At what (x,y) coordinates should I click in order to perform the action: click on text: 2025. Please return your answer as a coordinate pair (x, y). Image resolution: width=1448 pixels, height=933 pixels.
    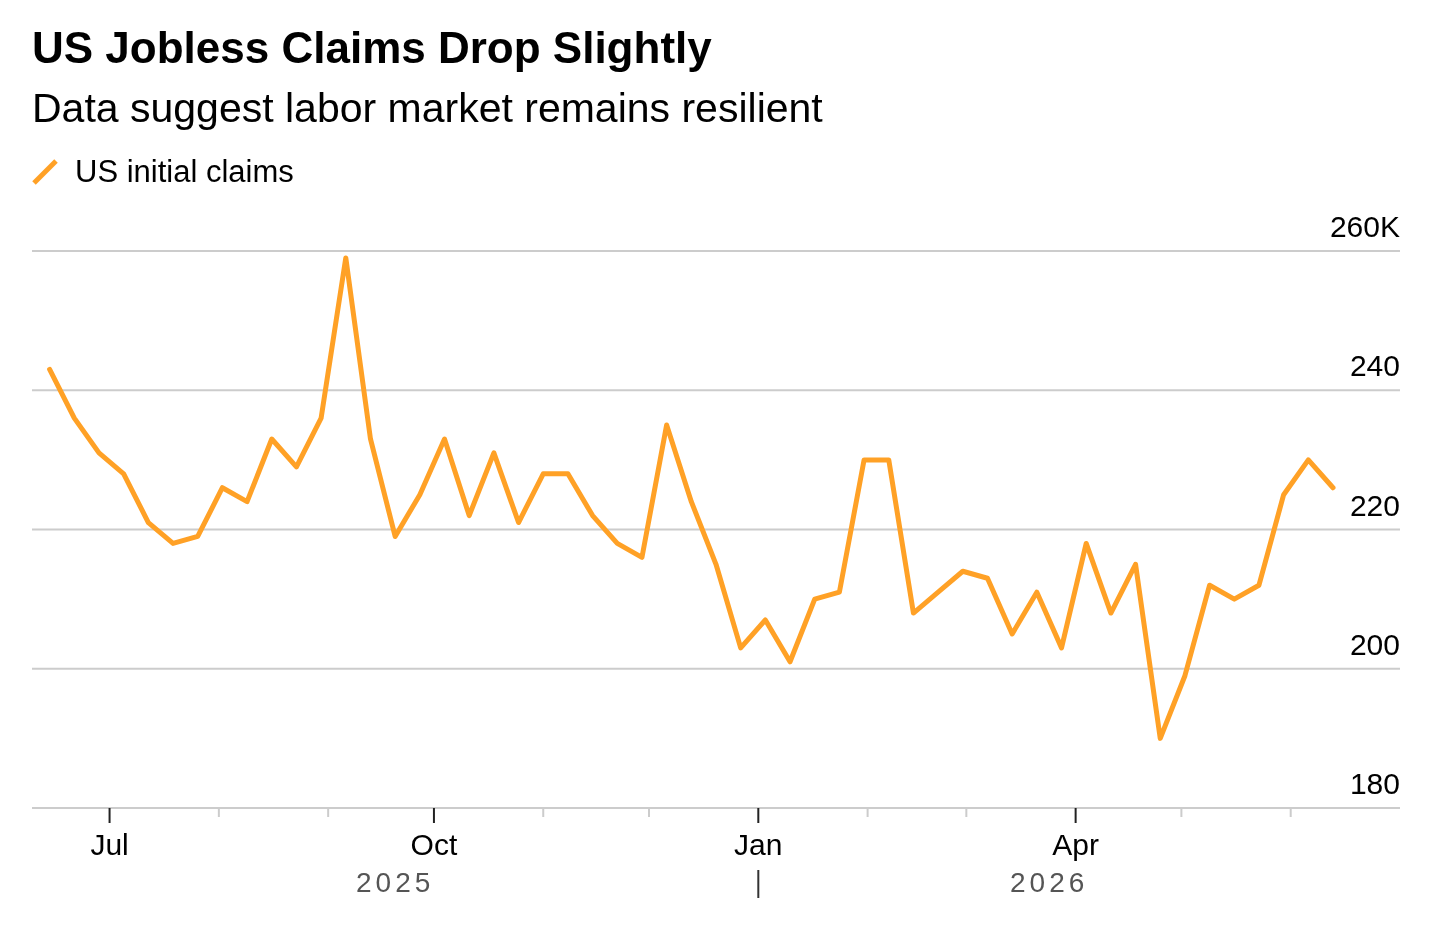
    Looking at the image, I should click on (395, 882).